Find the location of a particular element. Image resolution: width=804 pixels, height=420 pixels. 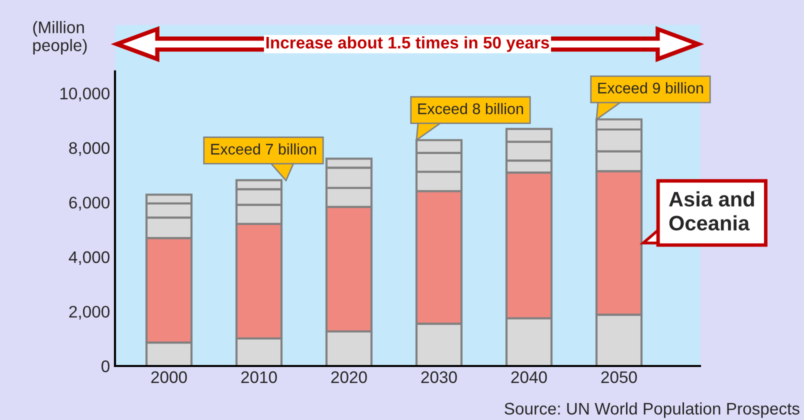

x-tick-label: 2050 is located at coordinates (619, 377).